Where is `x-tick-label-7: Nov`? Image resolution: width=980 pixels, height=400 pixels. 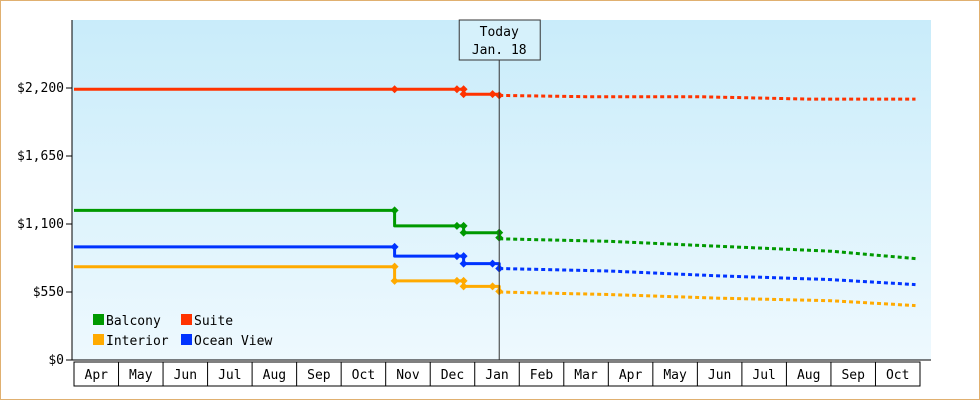 x-tick-label-7: Nov is located at coordinates (408, 375).